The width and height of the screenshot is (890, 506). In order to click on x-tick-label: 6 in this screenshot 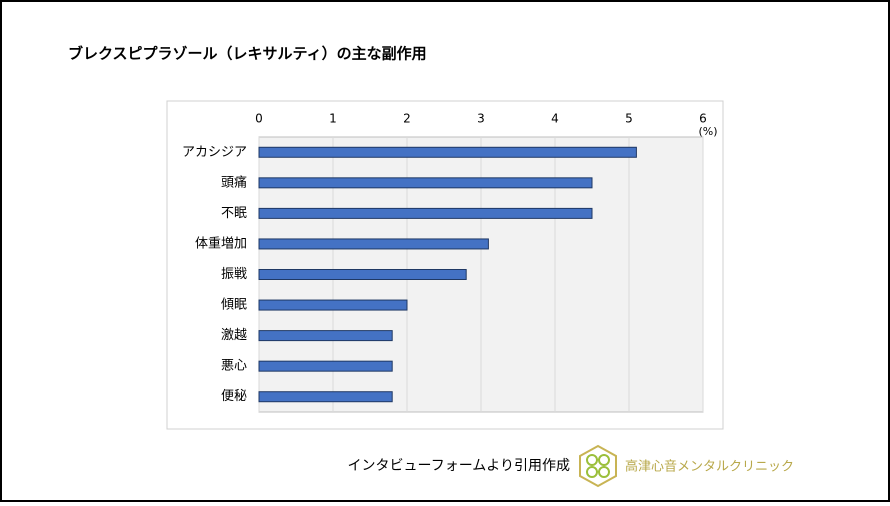, I will do `click(703, 119)`.